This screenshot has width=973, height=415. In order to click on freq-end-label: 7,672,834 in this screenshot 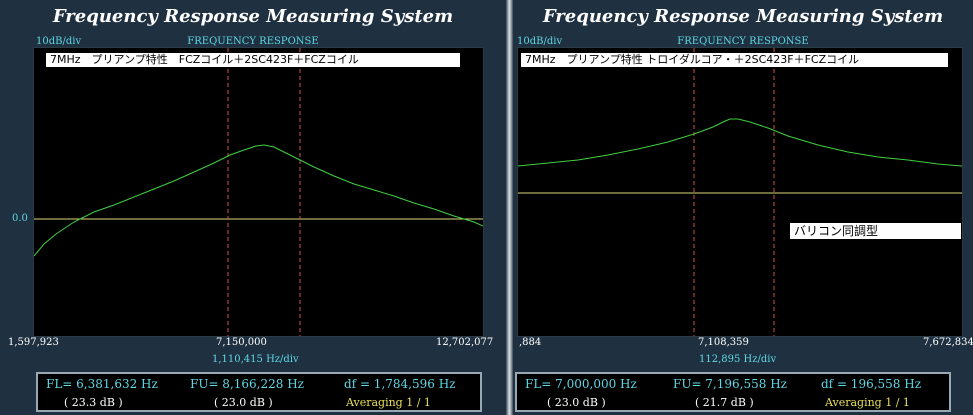, I will do `click(948, 342)`.